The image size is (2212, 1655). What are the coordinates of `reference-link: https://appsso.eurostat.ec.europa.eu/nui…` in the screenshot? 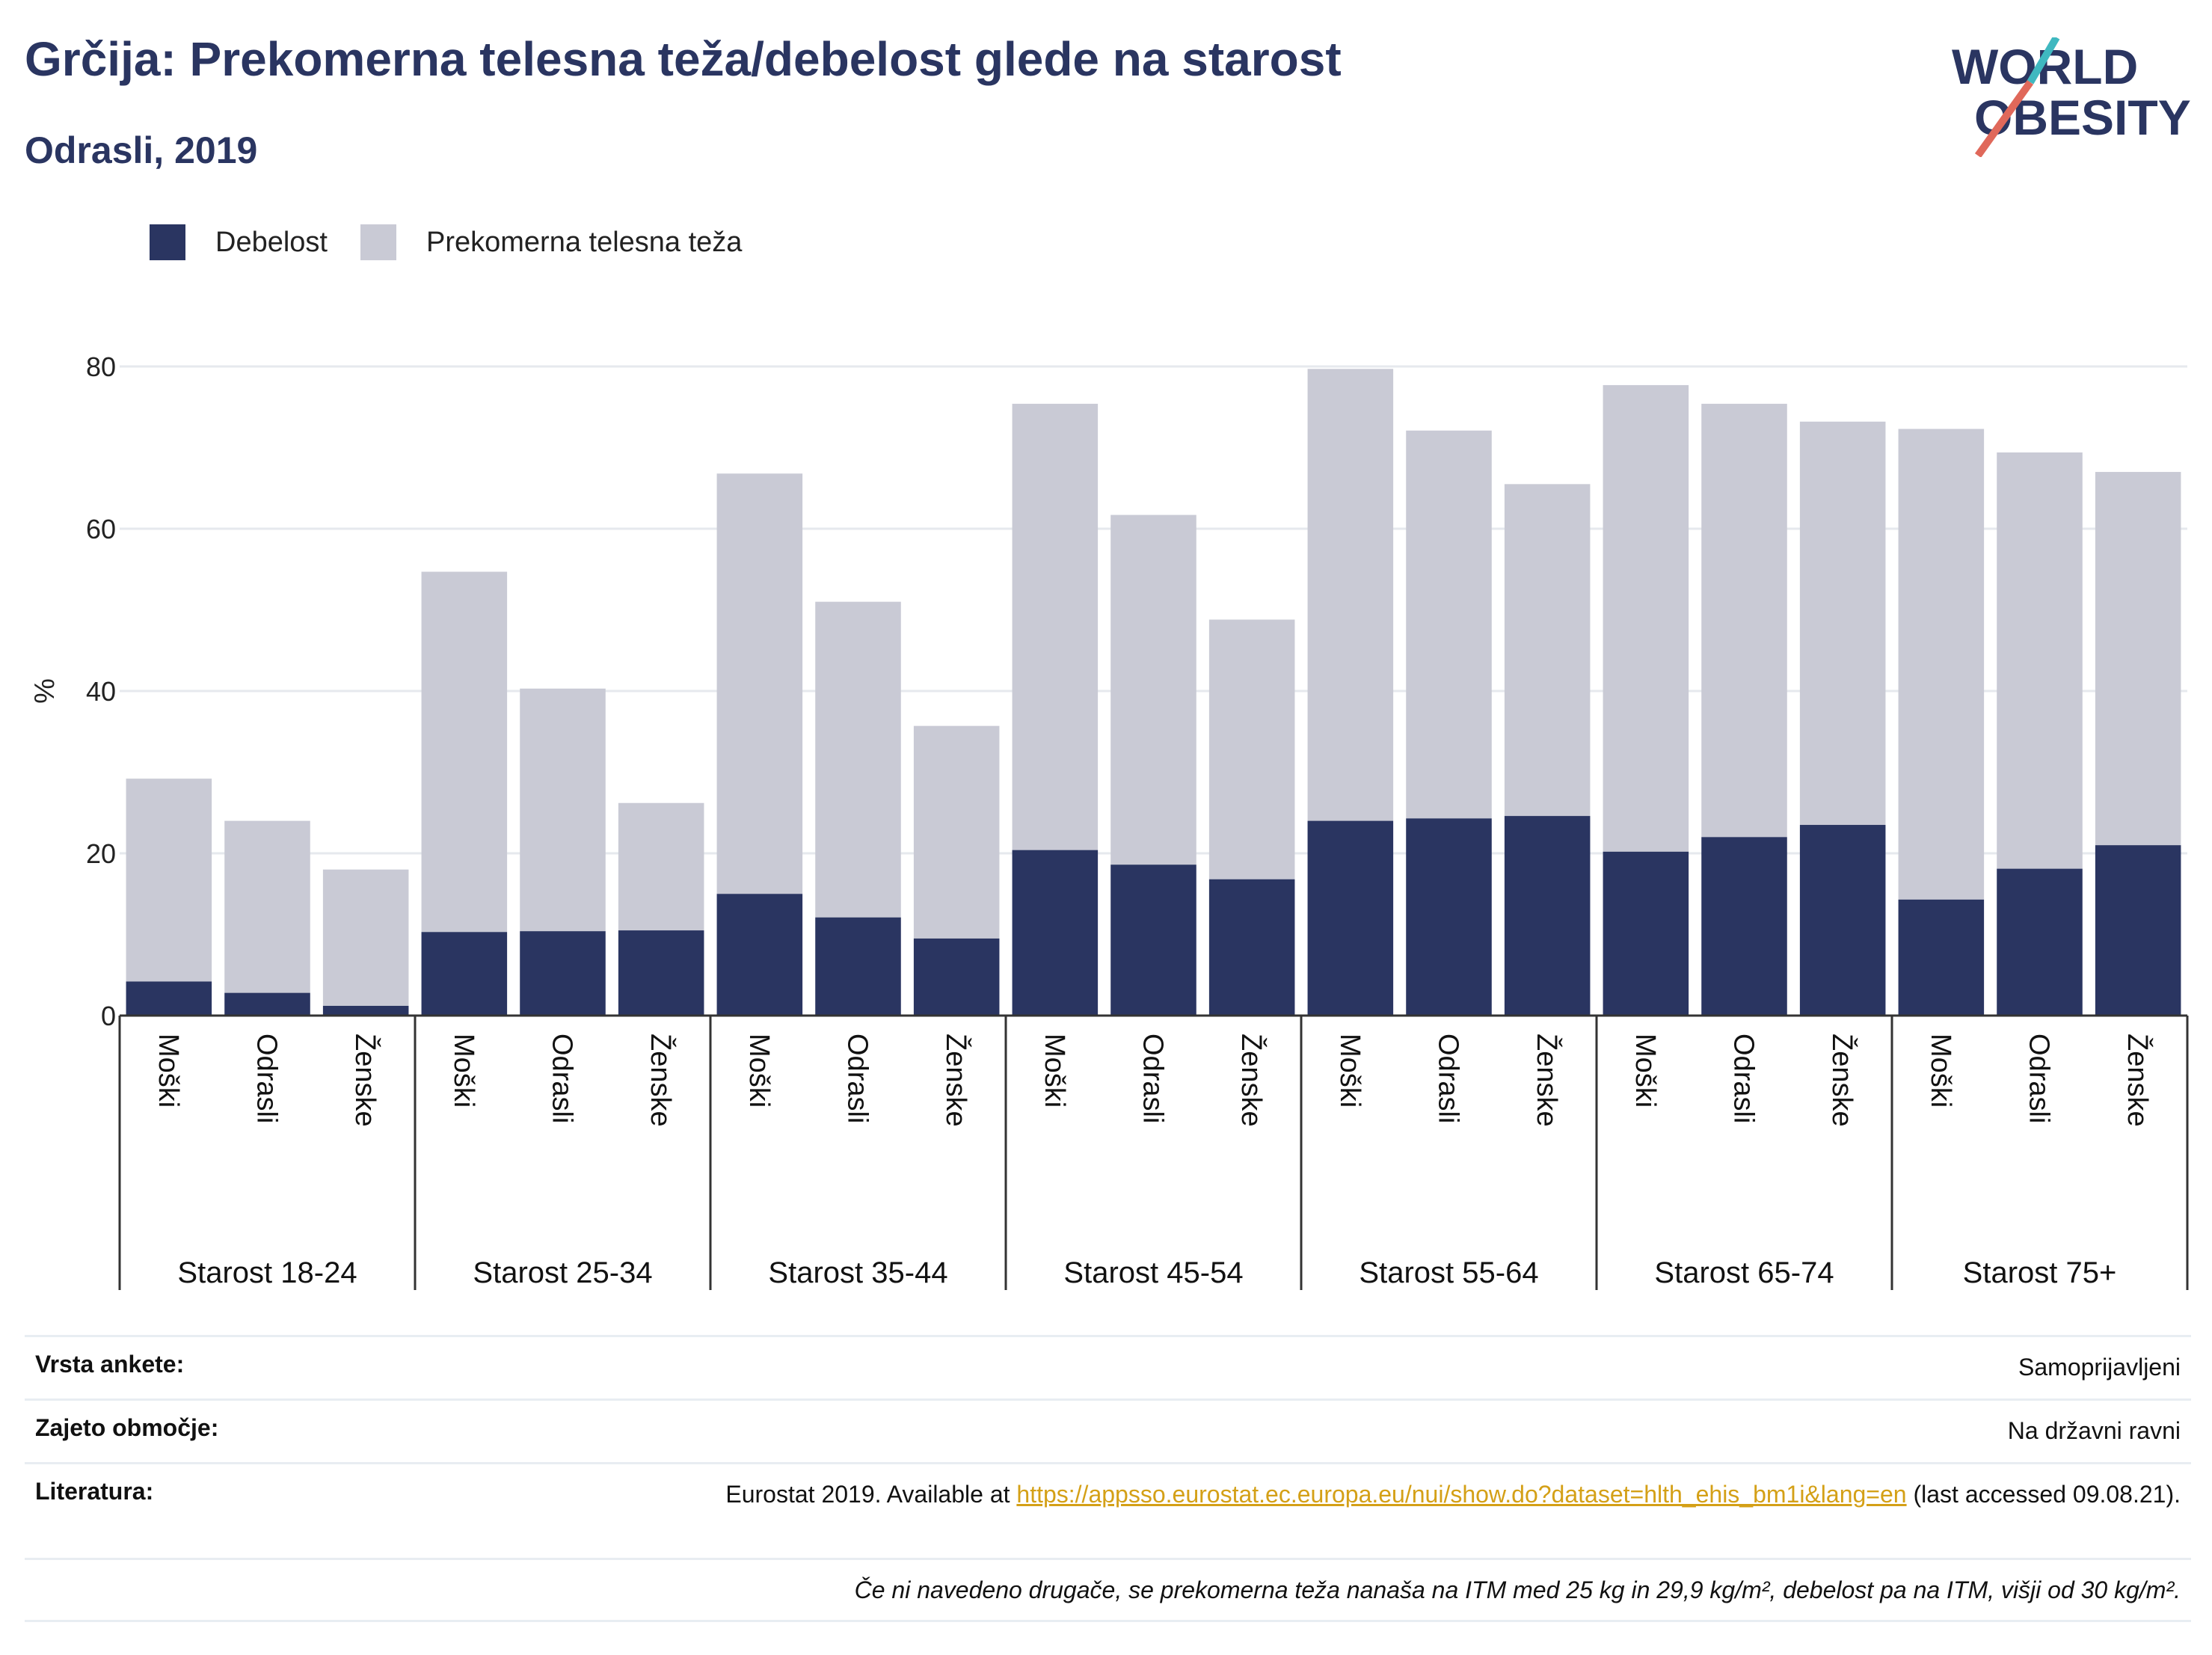 It's located at (1461, 1494).